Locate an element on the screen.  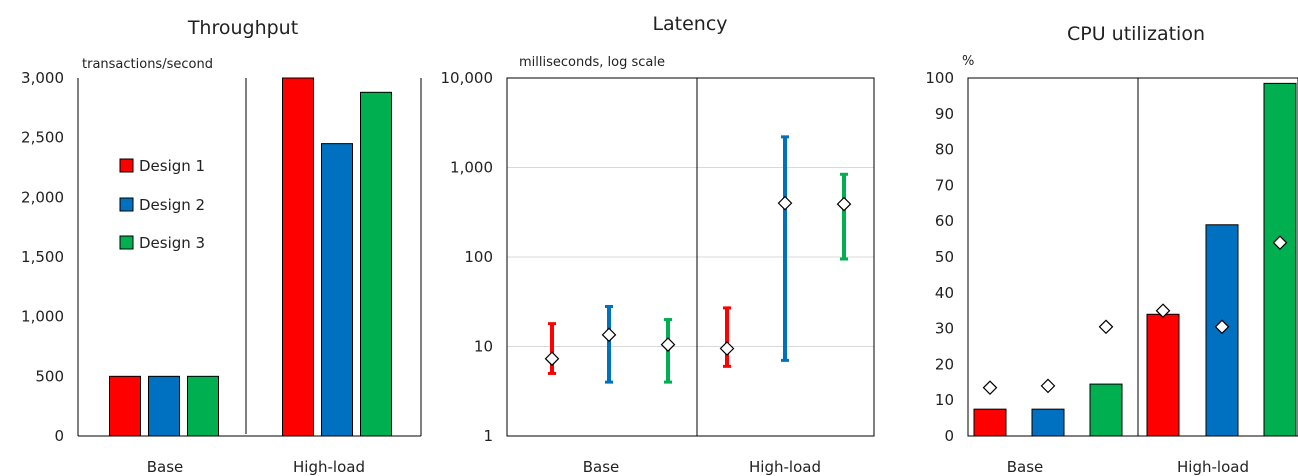
y-tick-label: 3,000 is located at coordinates (42, 78).